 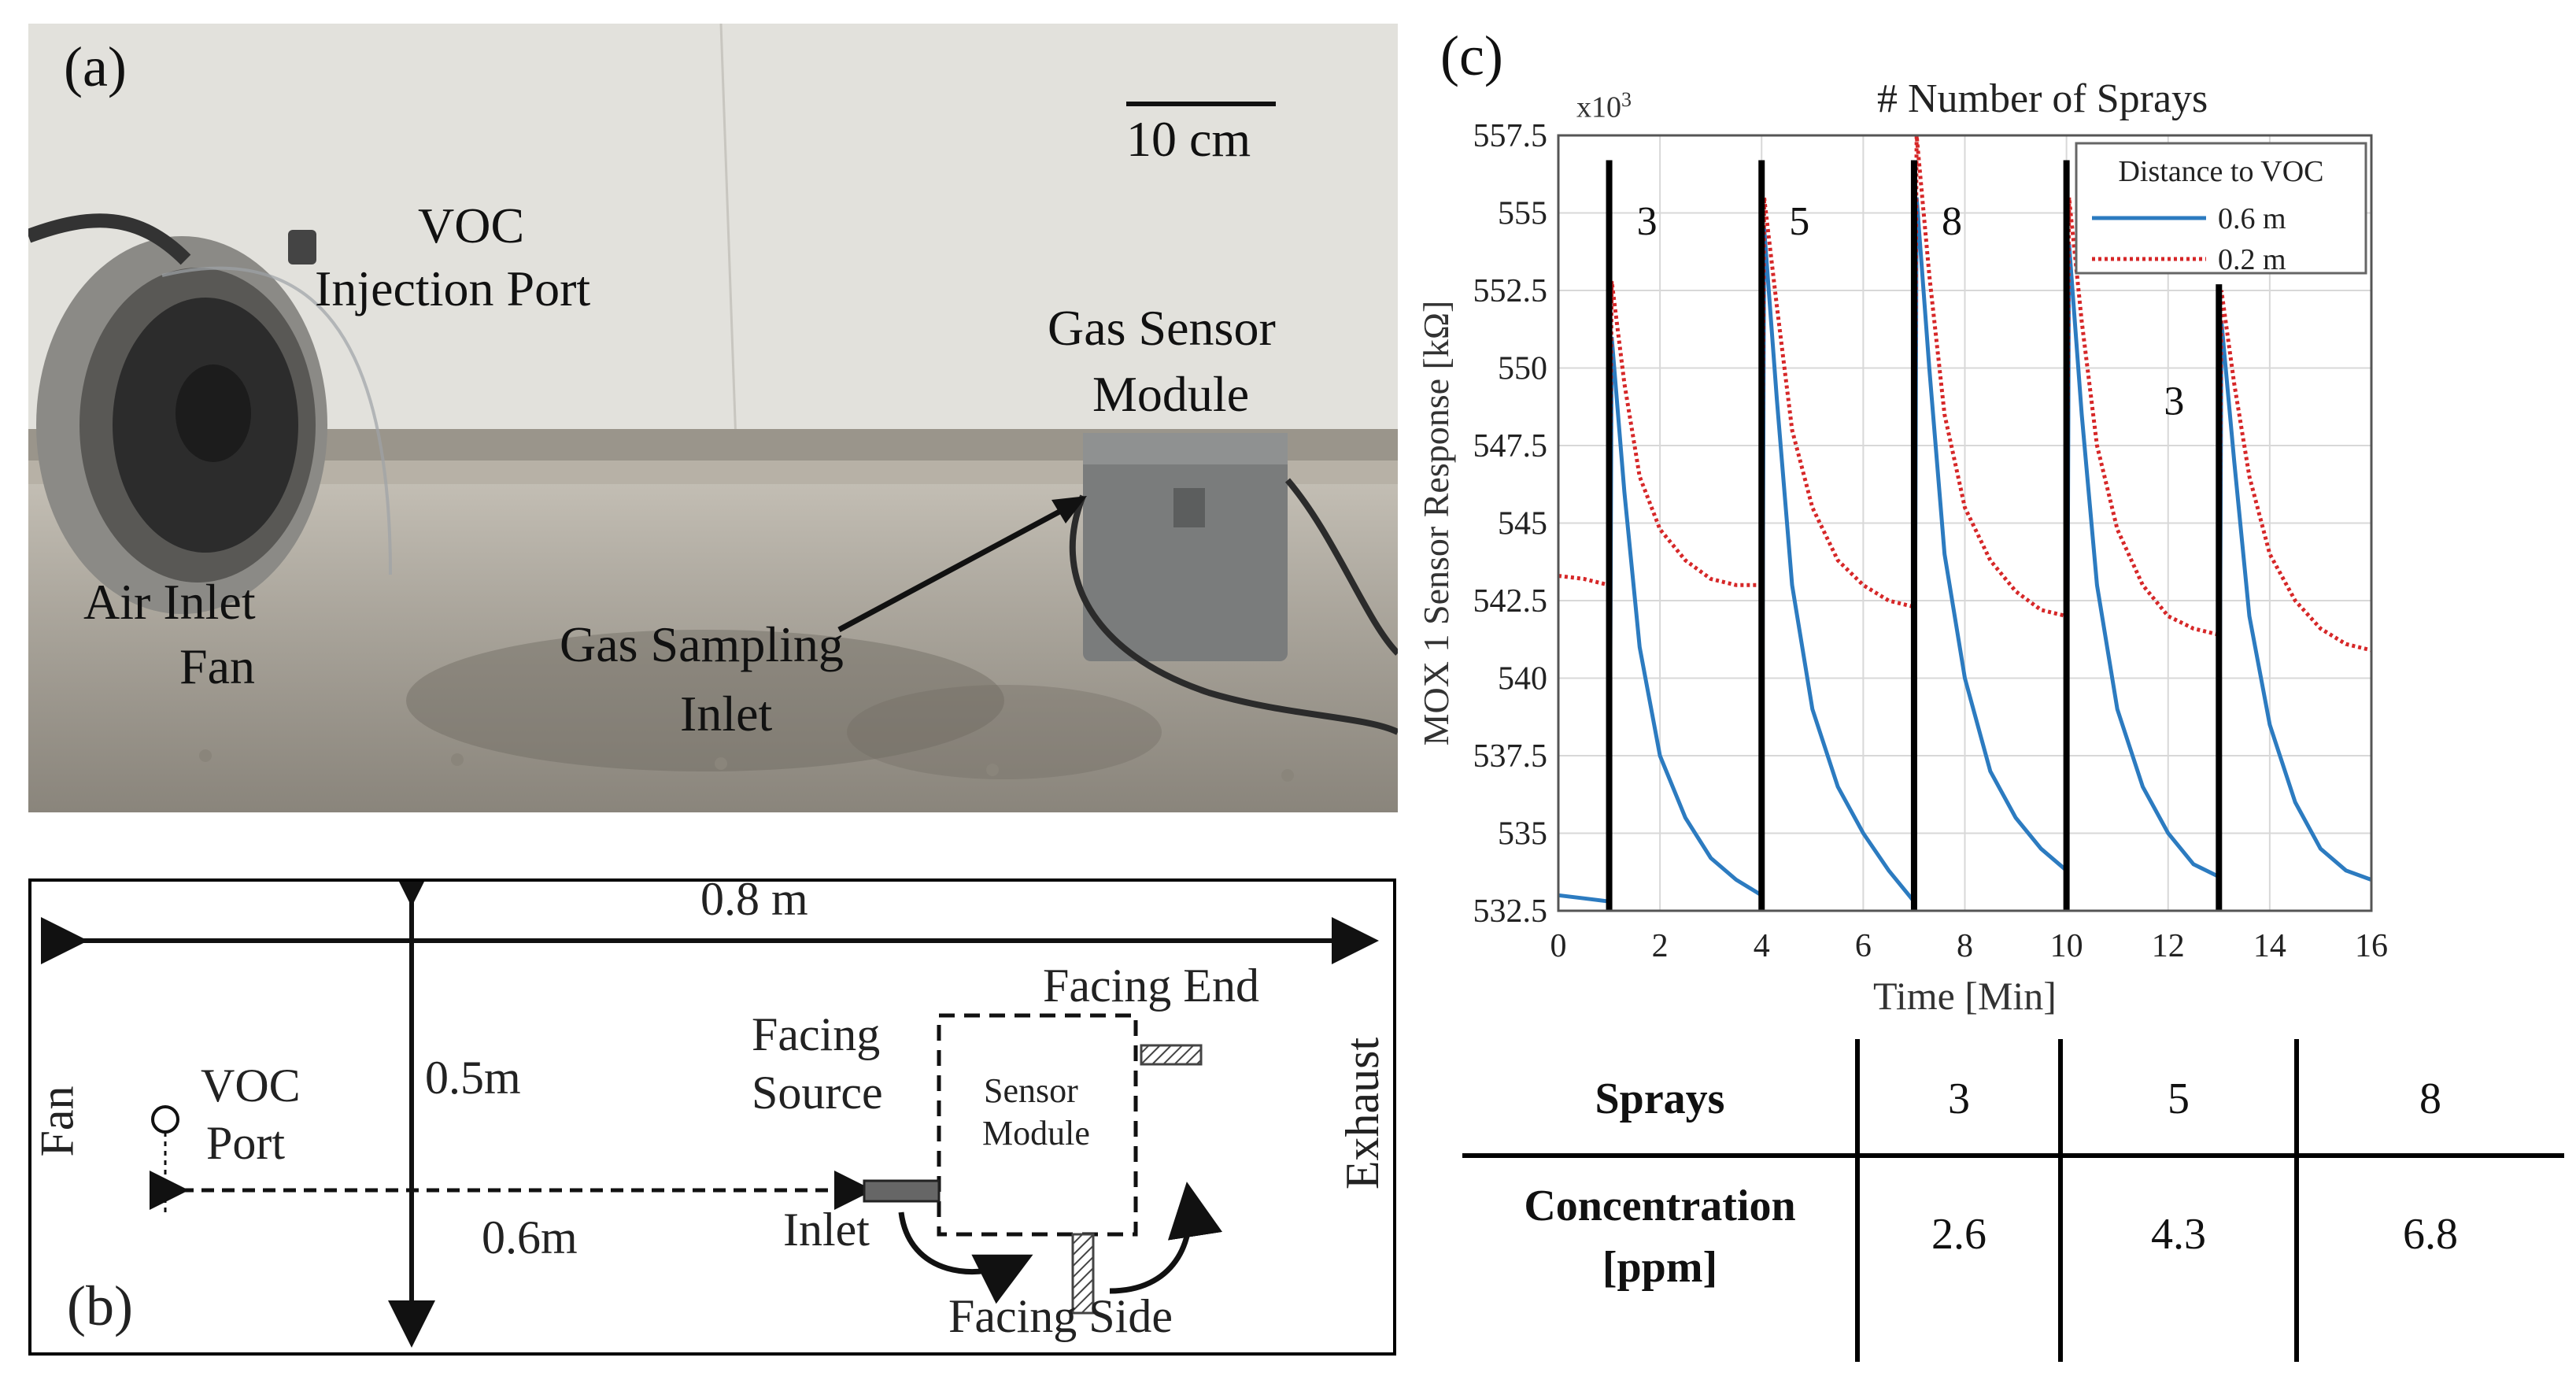 What do you see at coordinates (902, 1191) in the screenshot?
I see `inlet-bar` at bounding box center [902, 1191].